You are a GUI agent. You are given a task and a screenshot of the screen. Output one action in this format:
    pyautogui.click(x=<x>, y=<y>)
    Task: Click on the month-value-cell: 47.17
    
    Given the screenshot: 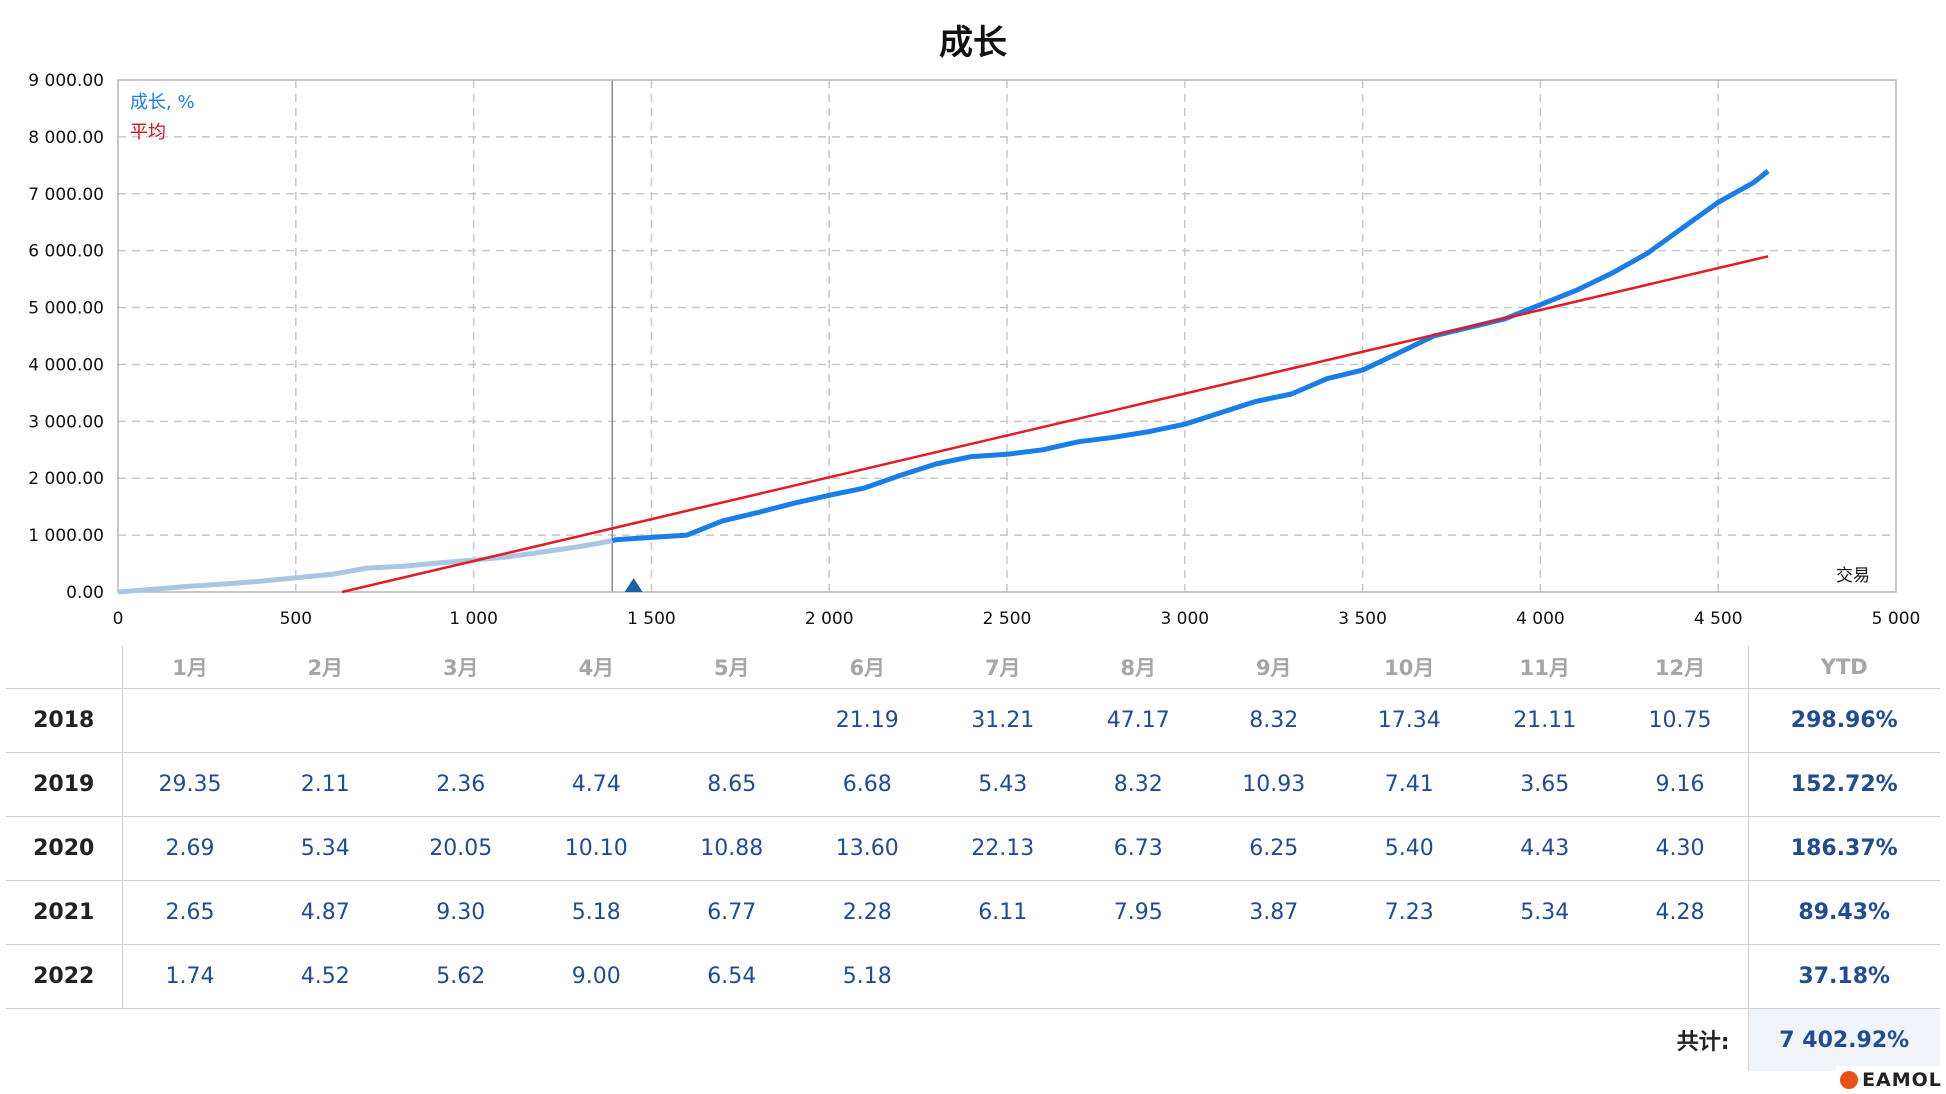 What is the action you would take?
    pyautogui.click(x=1138, y=720)
    